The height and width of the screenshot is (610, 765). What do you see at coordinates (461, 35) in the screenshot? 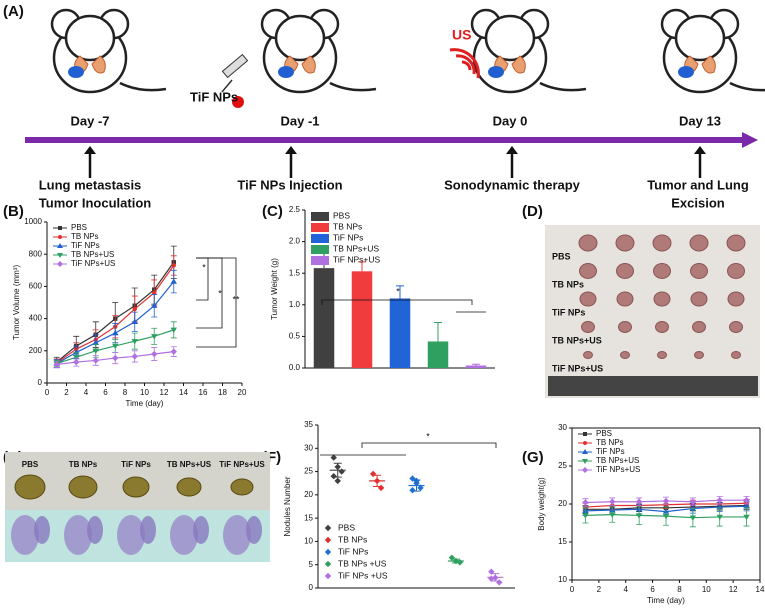
I see `us-label: US` at bounding box center [461, 35].